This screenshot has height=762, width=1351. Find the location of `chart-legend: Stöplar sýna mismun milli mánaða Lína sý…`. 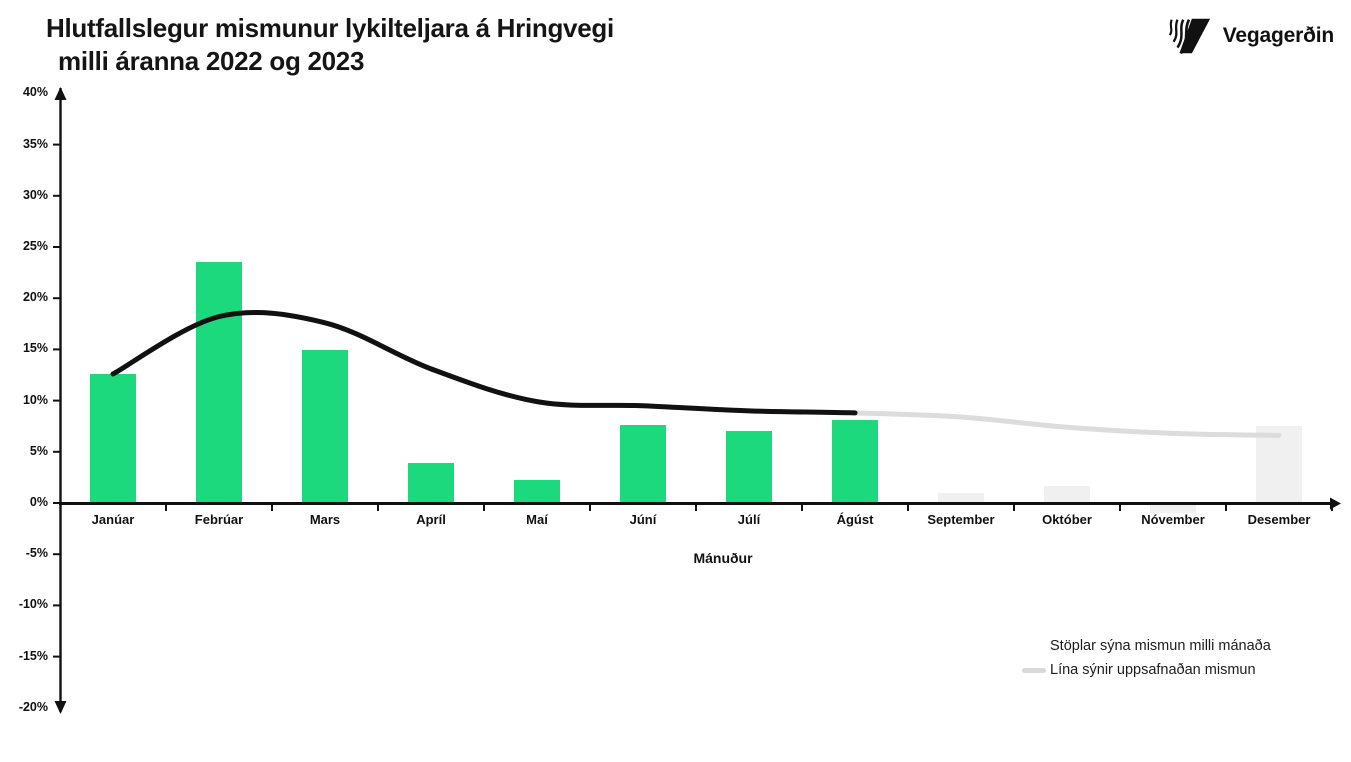

chart-legend: Stöplar sýna mismun milli mánaða Lína sý… is located at coordinates (1146, 658).